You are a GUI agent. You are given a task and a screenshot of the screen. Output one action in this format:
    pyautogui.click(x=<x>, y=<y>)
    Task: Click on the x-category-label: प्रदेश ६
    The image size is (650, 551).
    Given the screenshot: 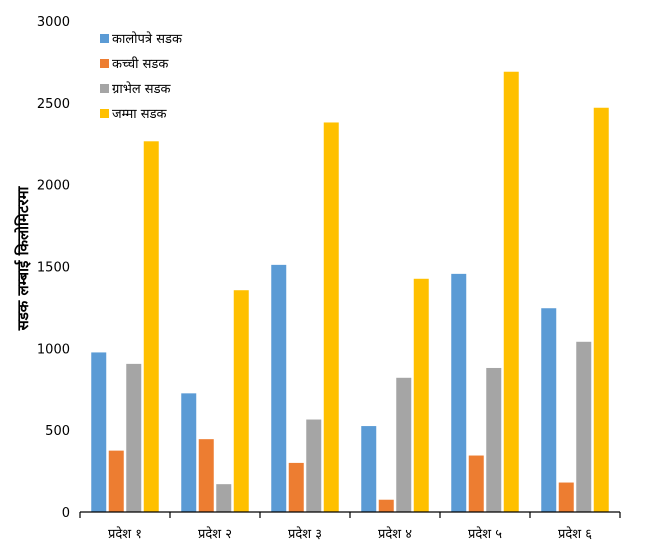 What is the action you would take?
    pyautogui.click(x=575, y=534)
    